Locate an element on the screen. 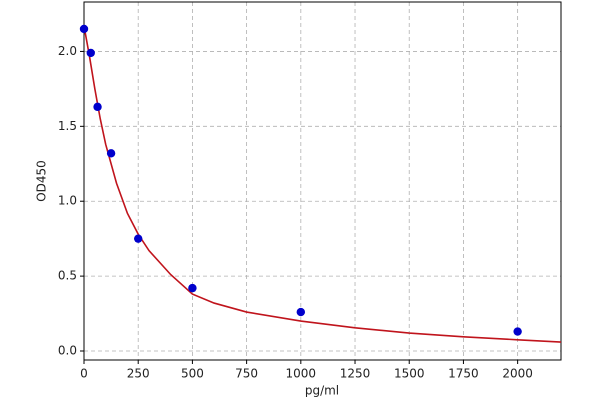  x-tick-label: 1250 is located at coordinates (355, 374).